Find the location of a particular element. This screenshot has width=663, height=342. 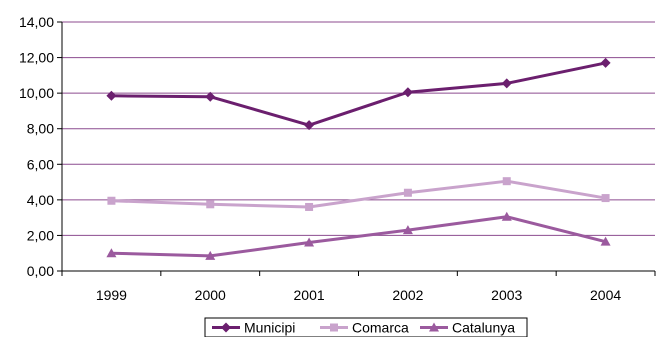

legend-marker-comarca is located at coordinates (334, 327).